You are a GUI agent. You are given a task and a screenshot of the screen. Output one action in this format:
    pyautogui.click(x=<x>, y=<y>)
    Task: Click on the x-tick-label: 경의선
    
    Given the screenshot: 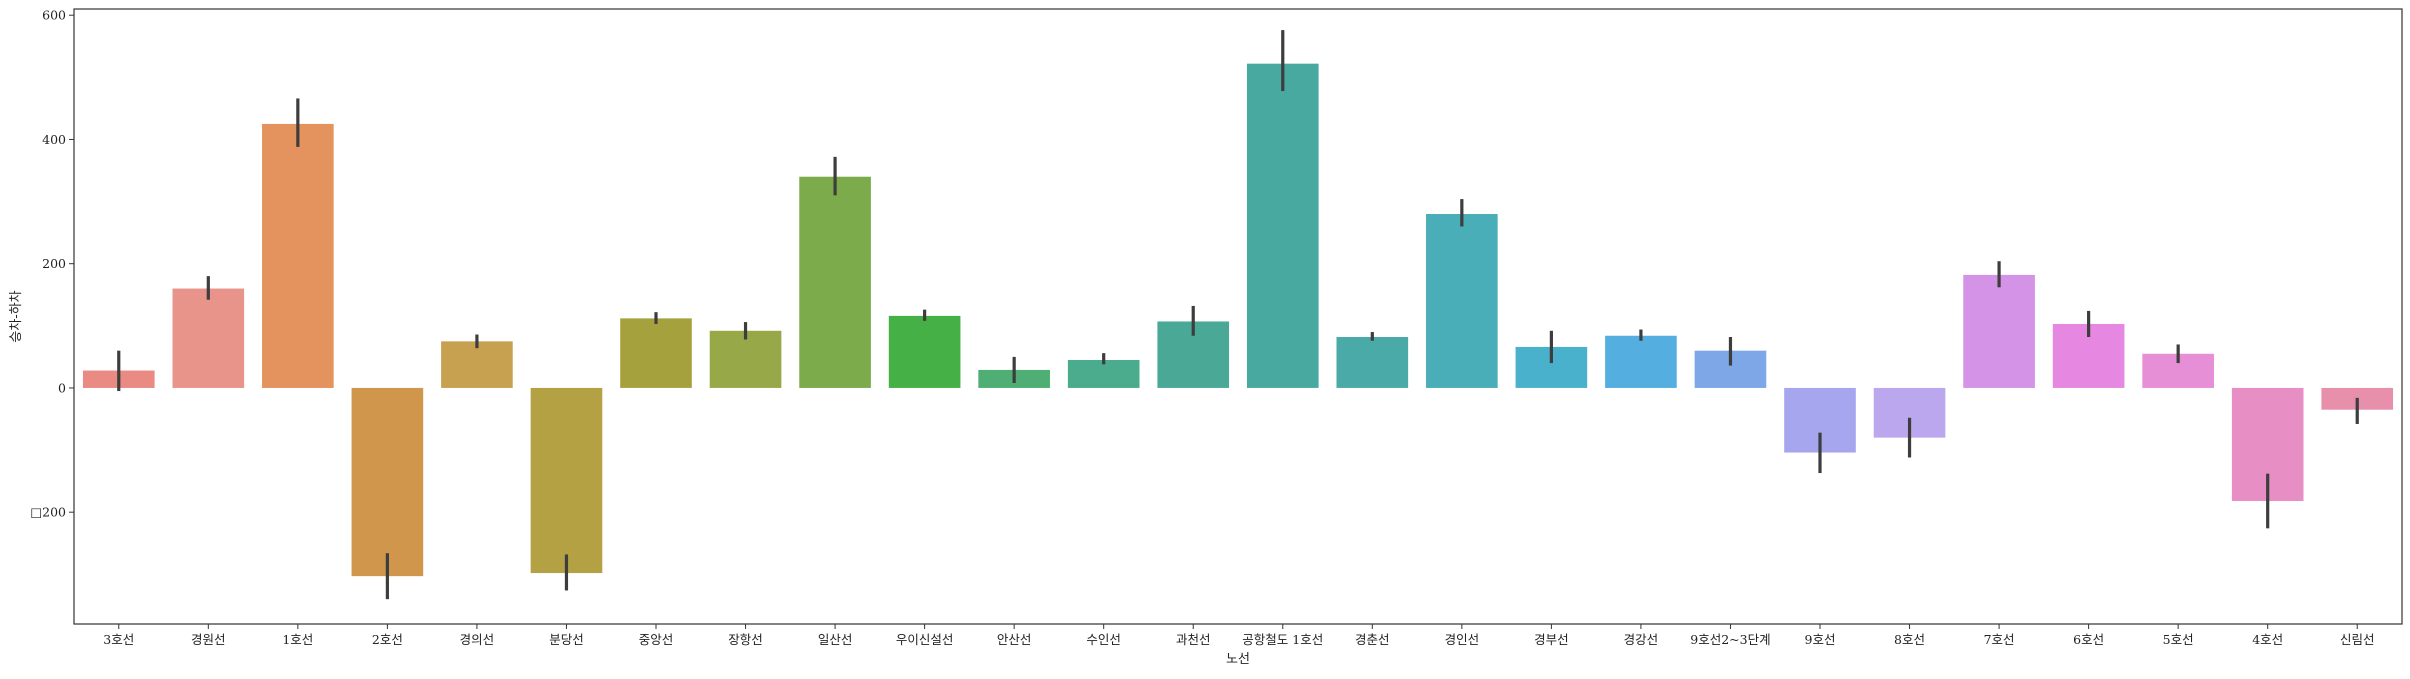 What is the action you would take?
    pyautogui.click(x=477, y=639)
    